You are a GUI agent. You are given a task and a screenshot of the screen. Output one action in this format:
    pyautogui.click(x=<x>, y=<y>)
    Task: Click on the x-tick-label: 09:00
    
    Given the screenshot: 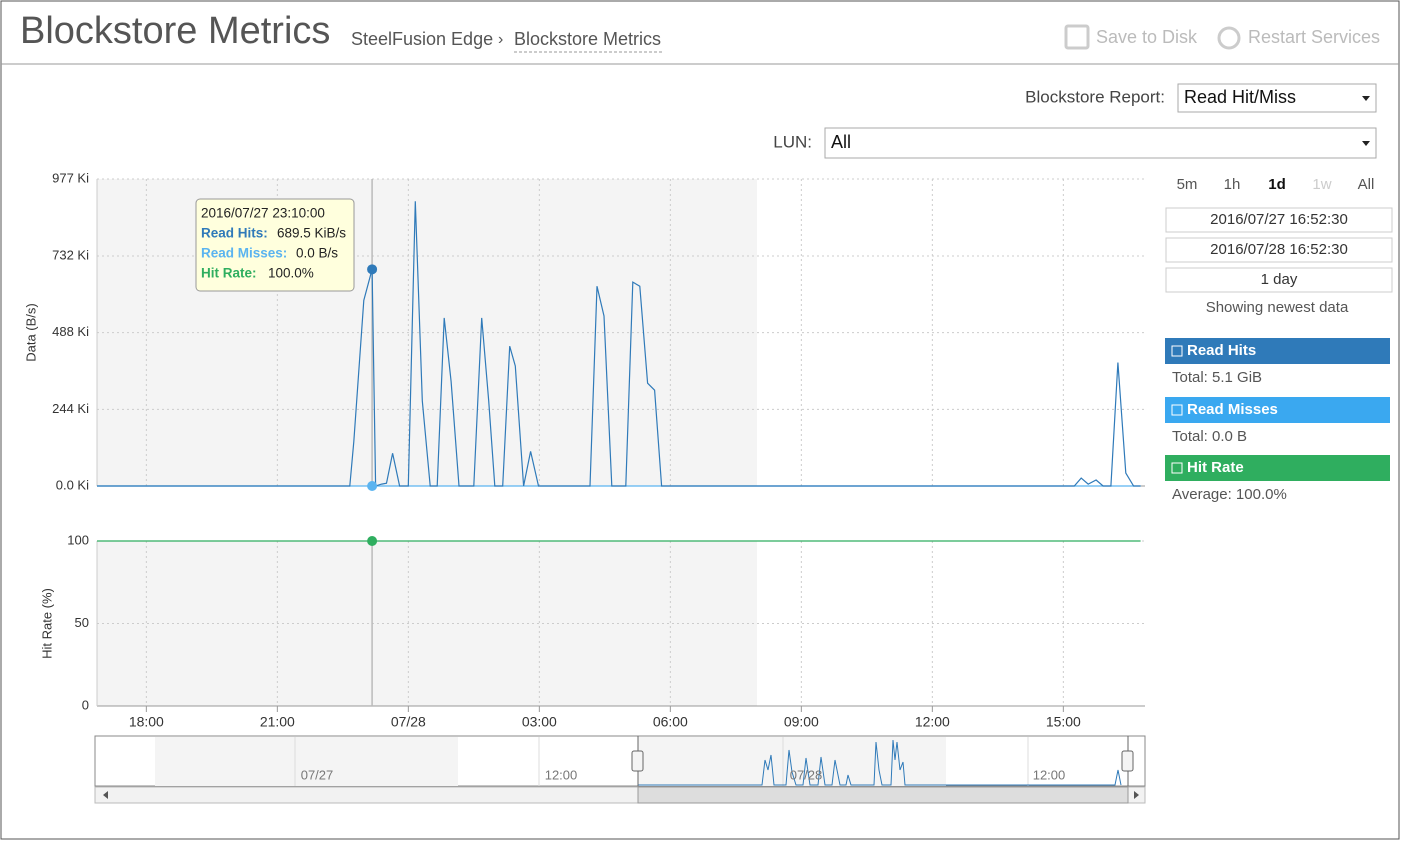 What is the action you would take?
    pyautogui.click(x=801, y=722)
    